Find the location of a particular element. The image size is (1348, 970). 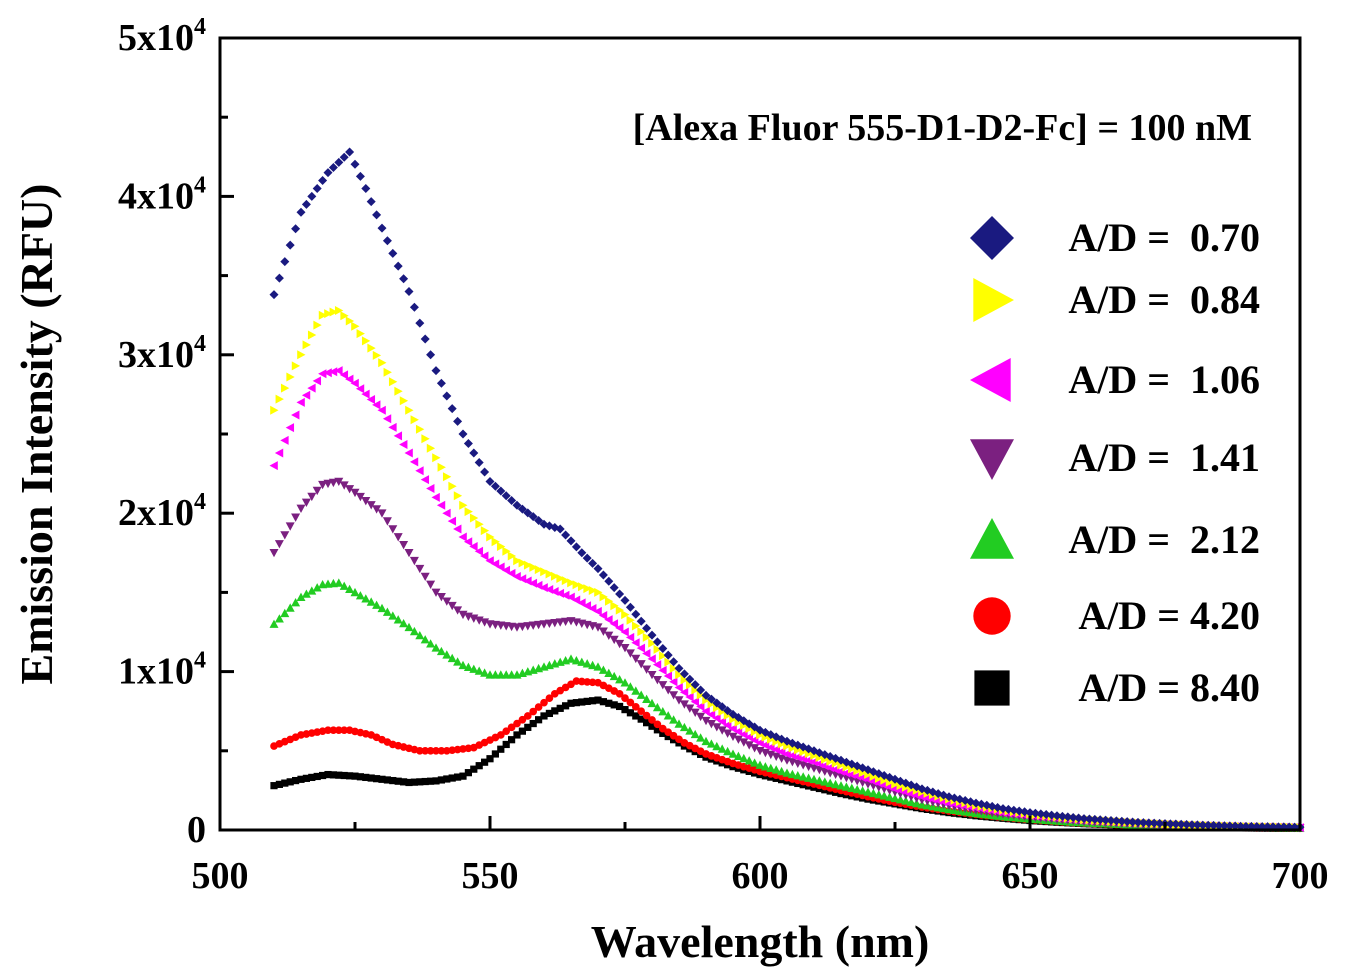

y-tick-label: 1x10⁴ is located at coordinates (162, 670).